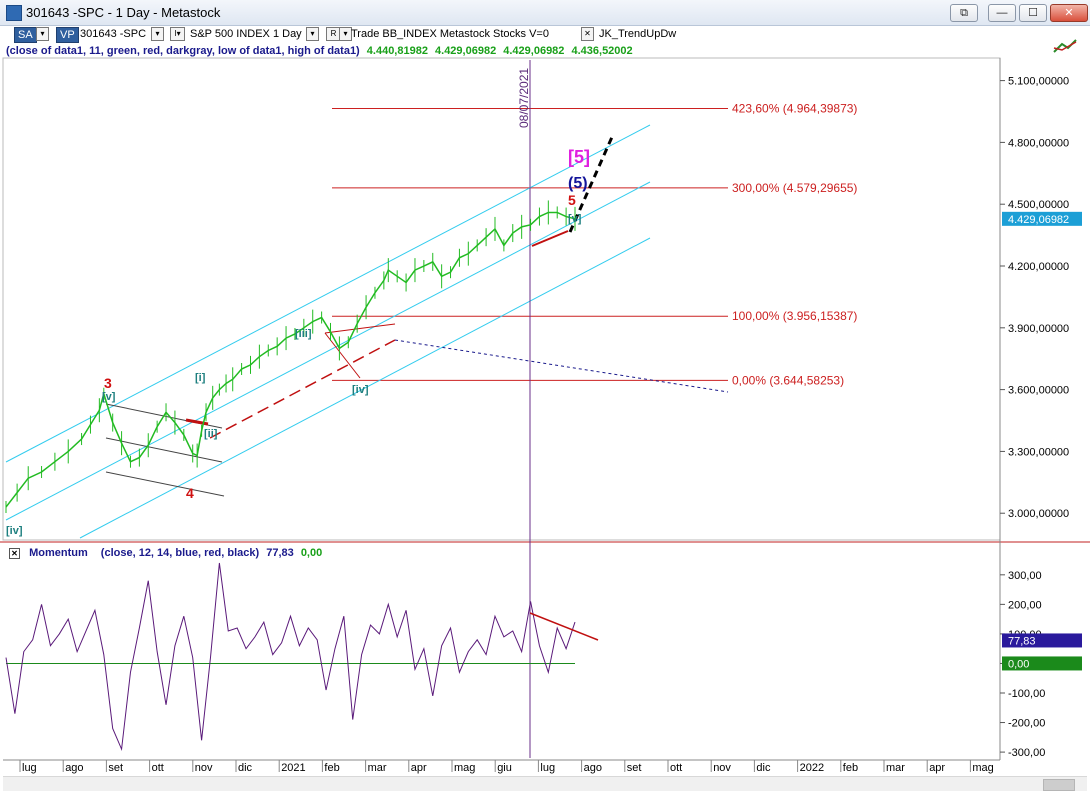 Image resolution: width=1090 pixels, height=793 pixels. Describe the element at coordinates (312, 34) in the screenshot. I see `security-dropdown: ▾` at that location.